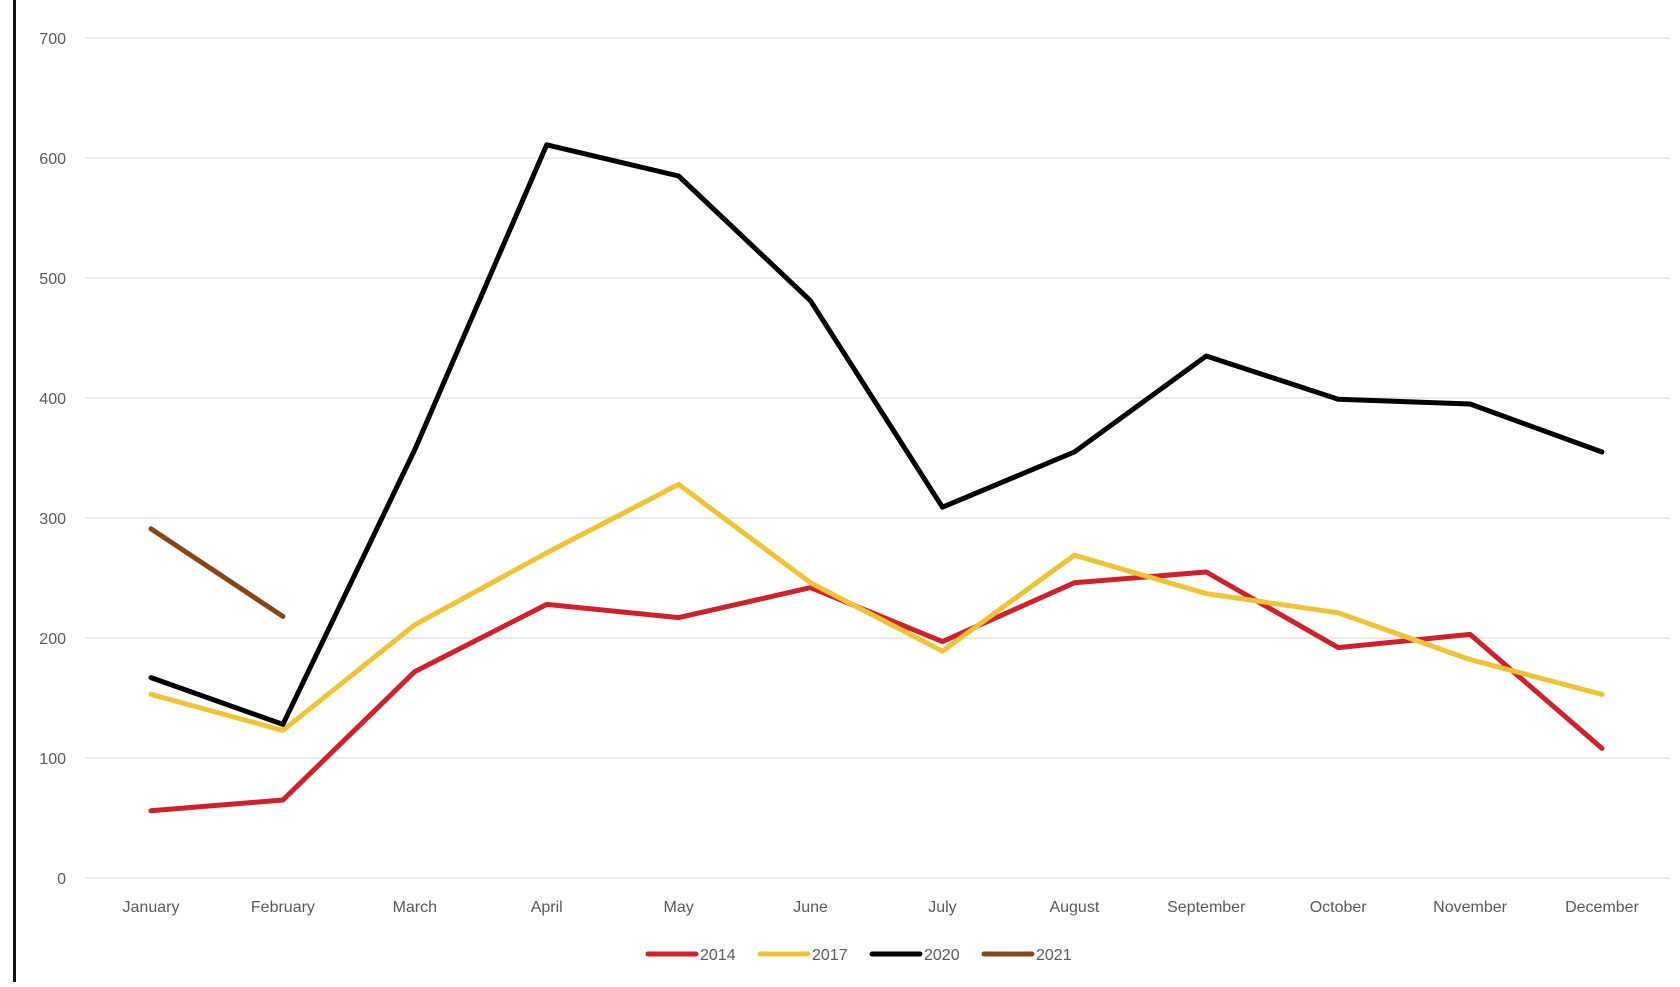  I want to click on legend-label-2020: 2020, so click(942, 955).